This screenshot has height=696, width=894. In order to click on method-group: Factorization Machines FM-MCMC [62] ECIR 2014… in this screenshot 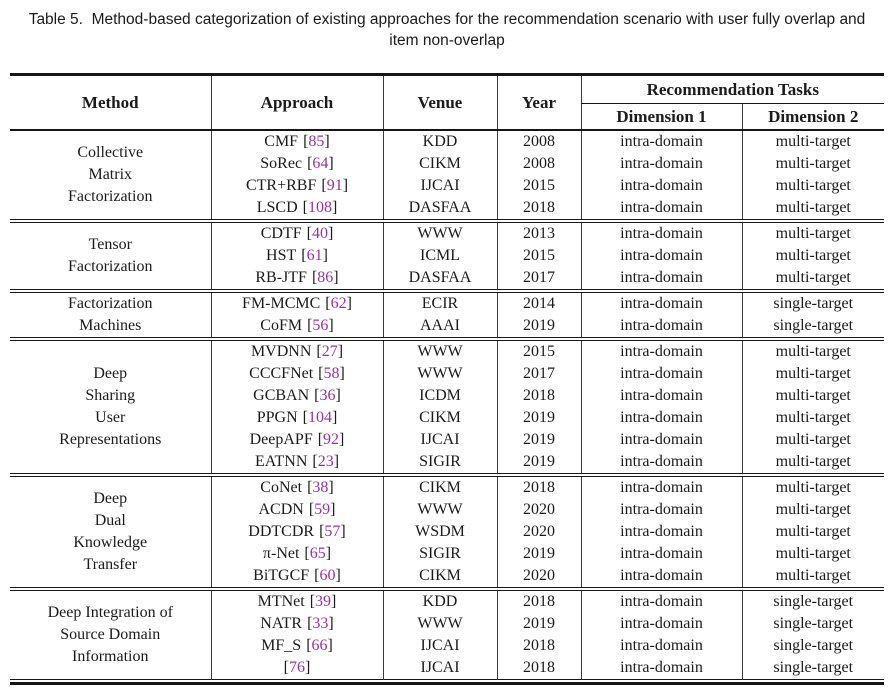, I will do `click(447, 315)`.